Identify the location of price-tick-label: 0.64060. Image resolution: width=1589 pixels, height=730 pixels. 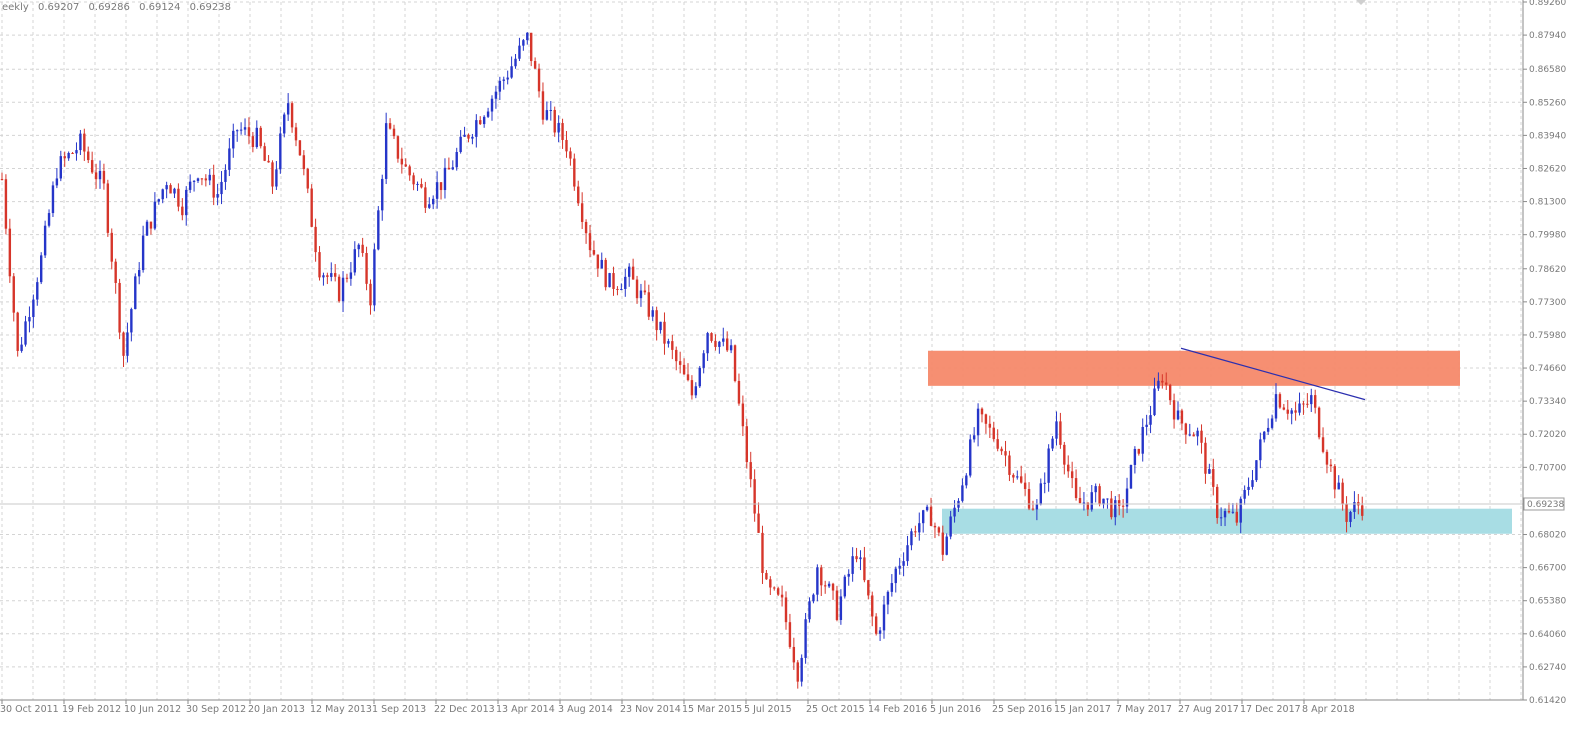
(1547, 635).